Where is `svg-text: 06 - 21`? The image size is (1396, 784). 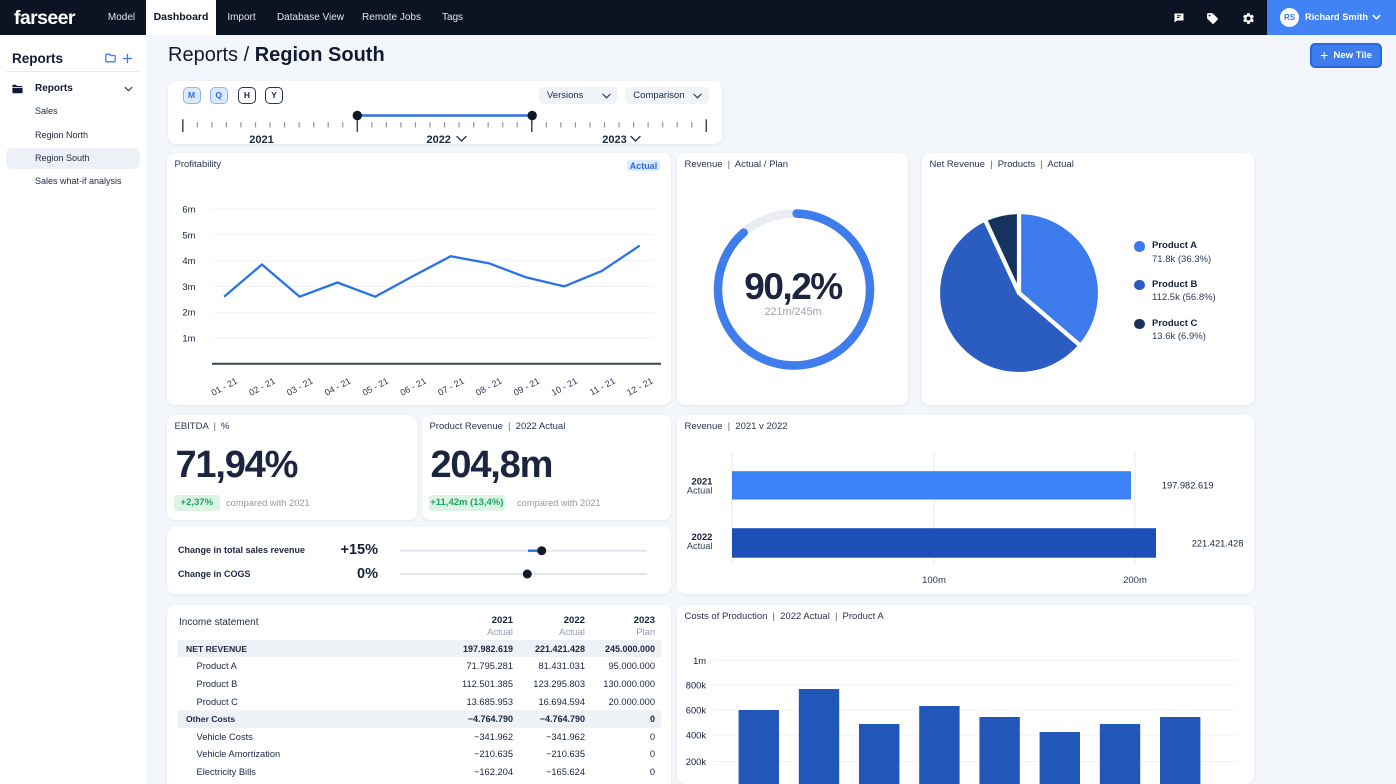 svg-text: 06 - 21 is located at coordinates (412, 387).